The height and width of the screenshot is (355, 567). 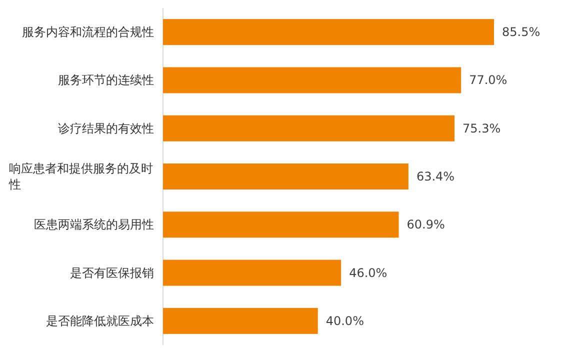 What do you see at coordinates (488, 80) in the screenshot?
I see `data-label: 77.0%` at bounding box center [488, 80].